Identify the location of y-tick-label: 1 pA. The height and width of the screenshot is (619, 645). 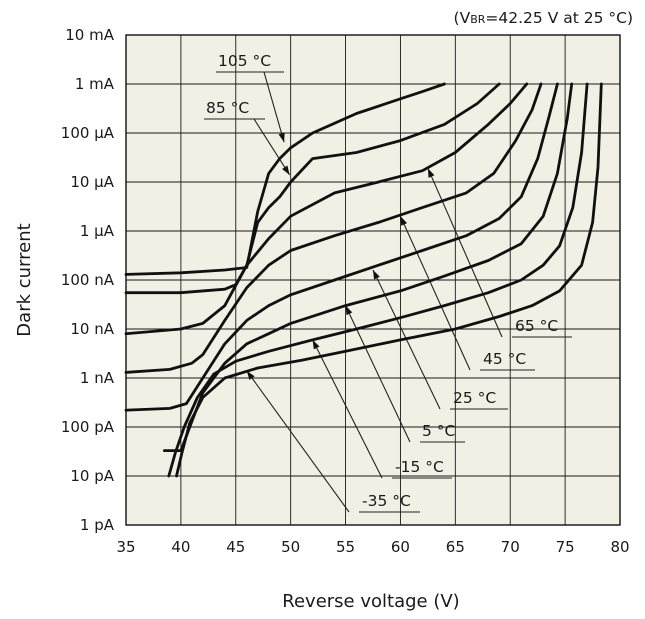
(97, 525).